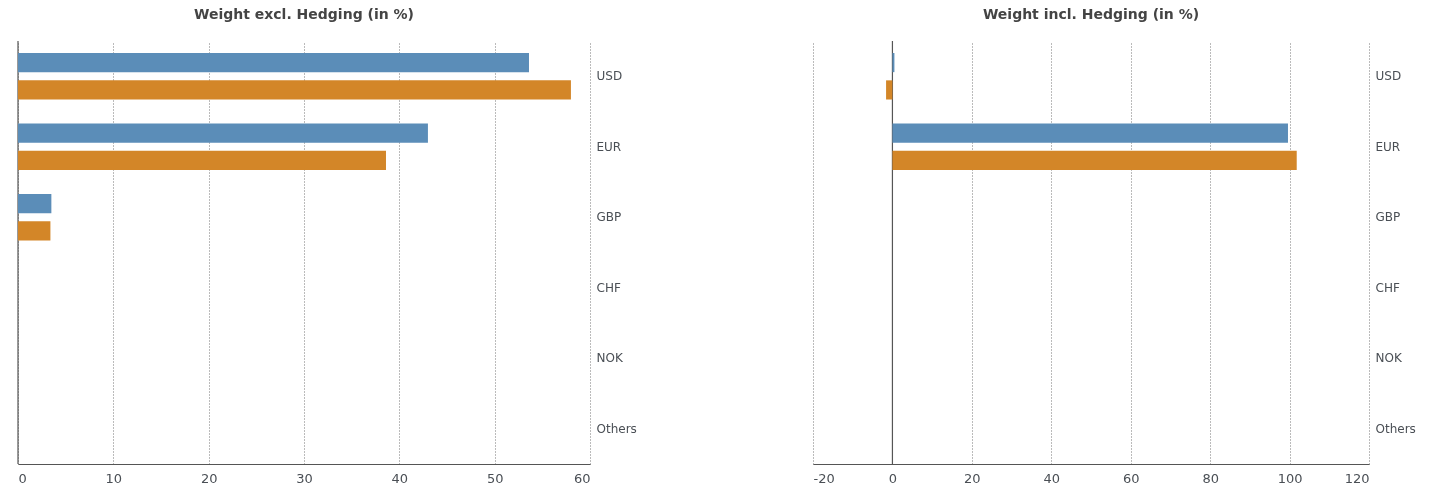 The image size is (1434, 492). What do you see at coordinates (1210, 478) in the screenshot?
I see `x-tick-label: 80` at bounding box center [1210, 478].